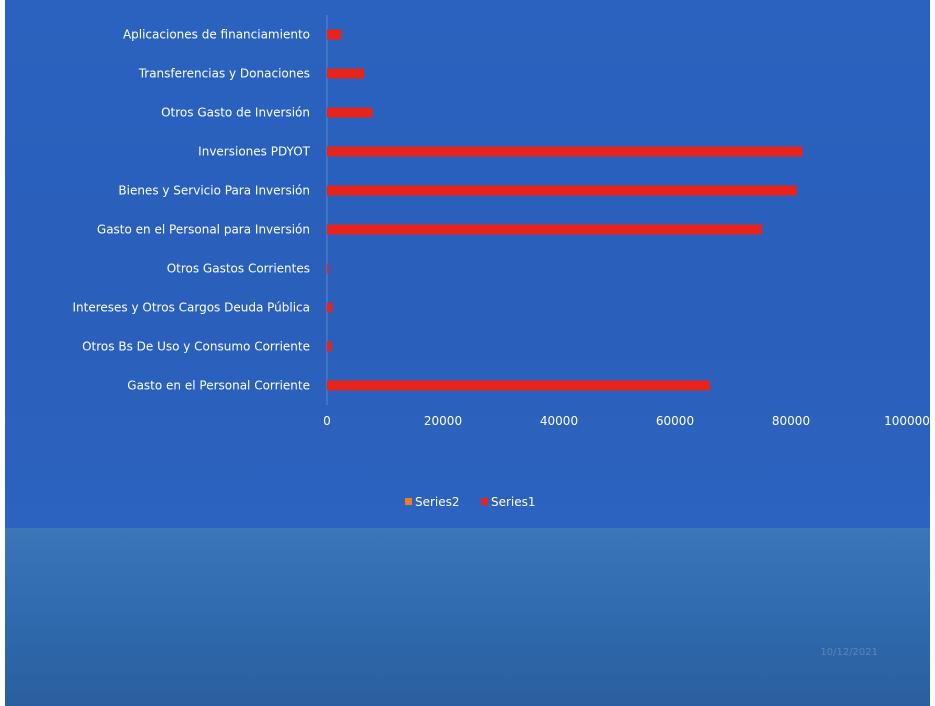 This screenshot has width=935, height=706. I want to click on footer-date: 10/12/2021, so click(849, 652).